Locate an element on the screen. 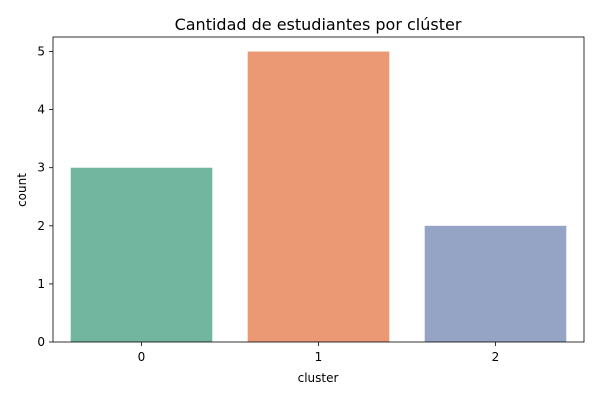 Image resolution: width=600 pixels, height=400 pixels. y-tick-label: 2 is located at coordinates (41, 226).